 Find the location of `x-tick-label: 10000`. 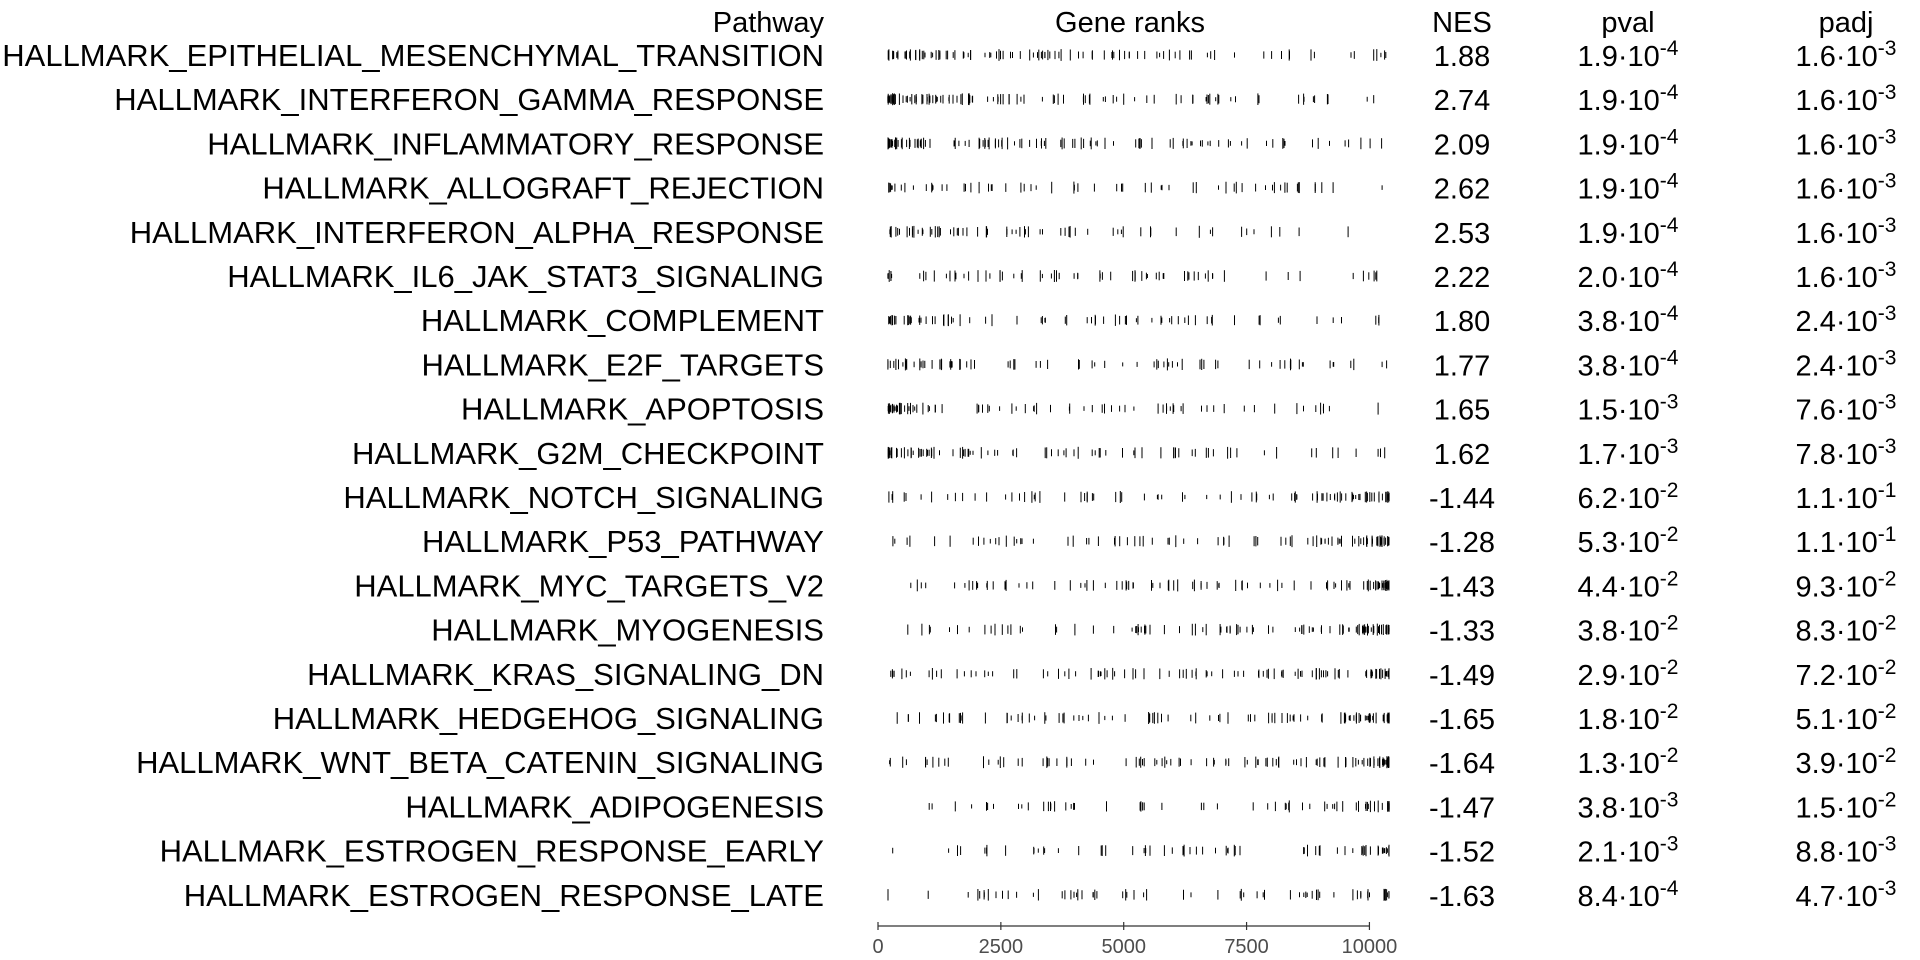

x-tick-label: 10000 is located at coordinates (1370, 947).